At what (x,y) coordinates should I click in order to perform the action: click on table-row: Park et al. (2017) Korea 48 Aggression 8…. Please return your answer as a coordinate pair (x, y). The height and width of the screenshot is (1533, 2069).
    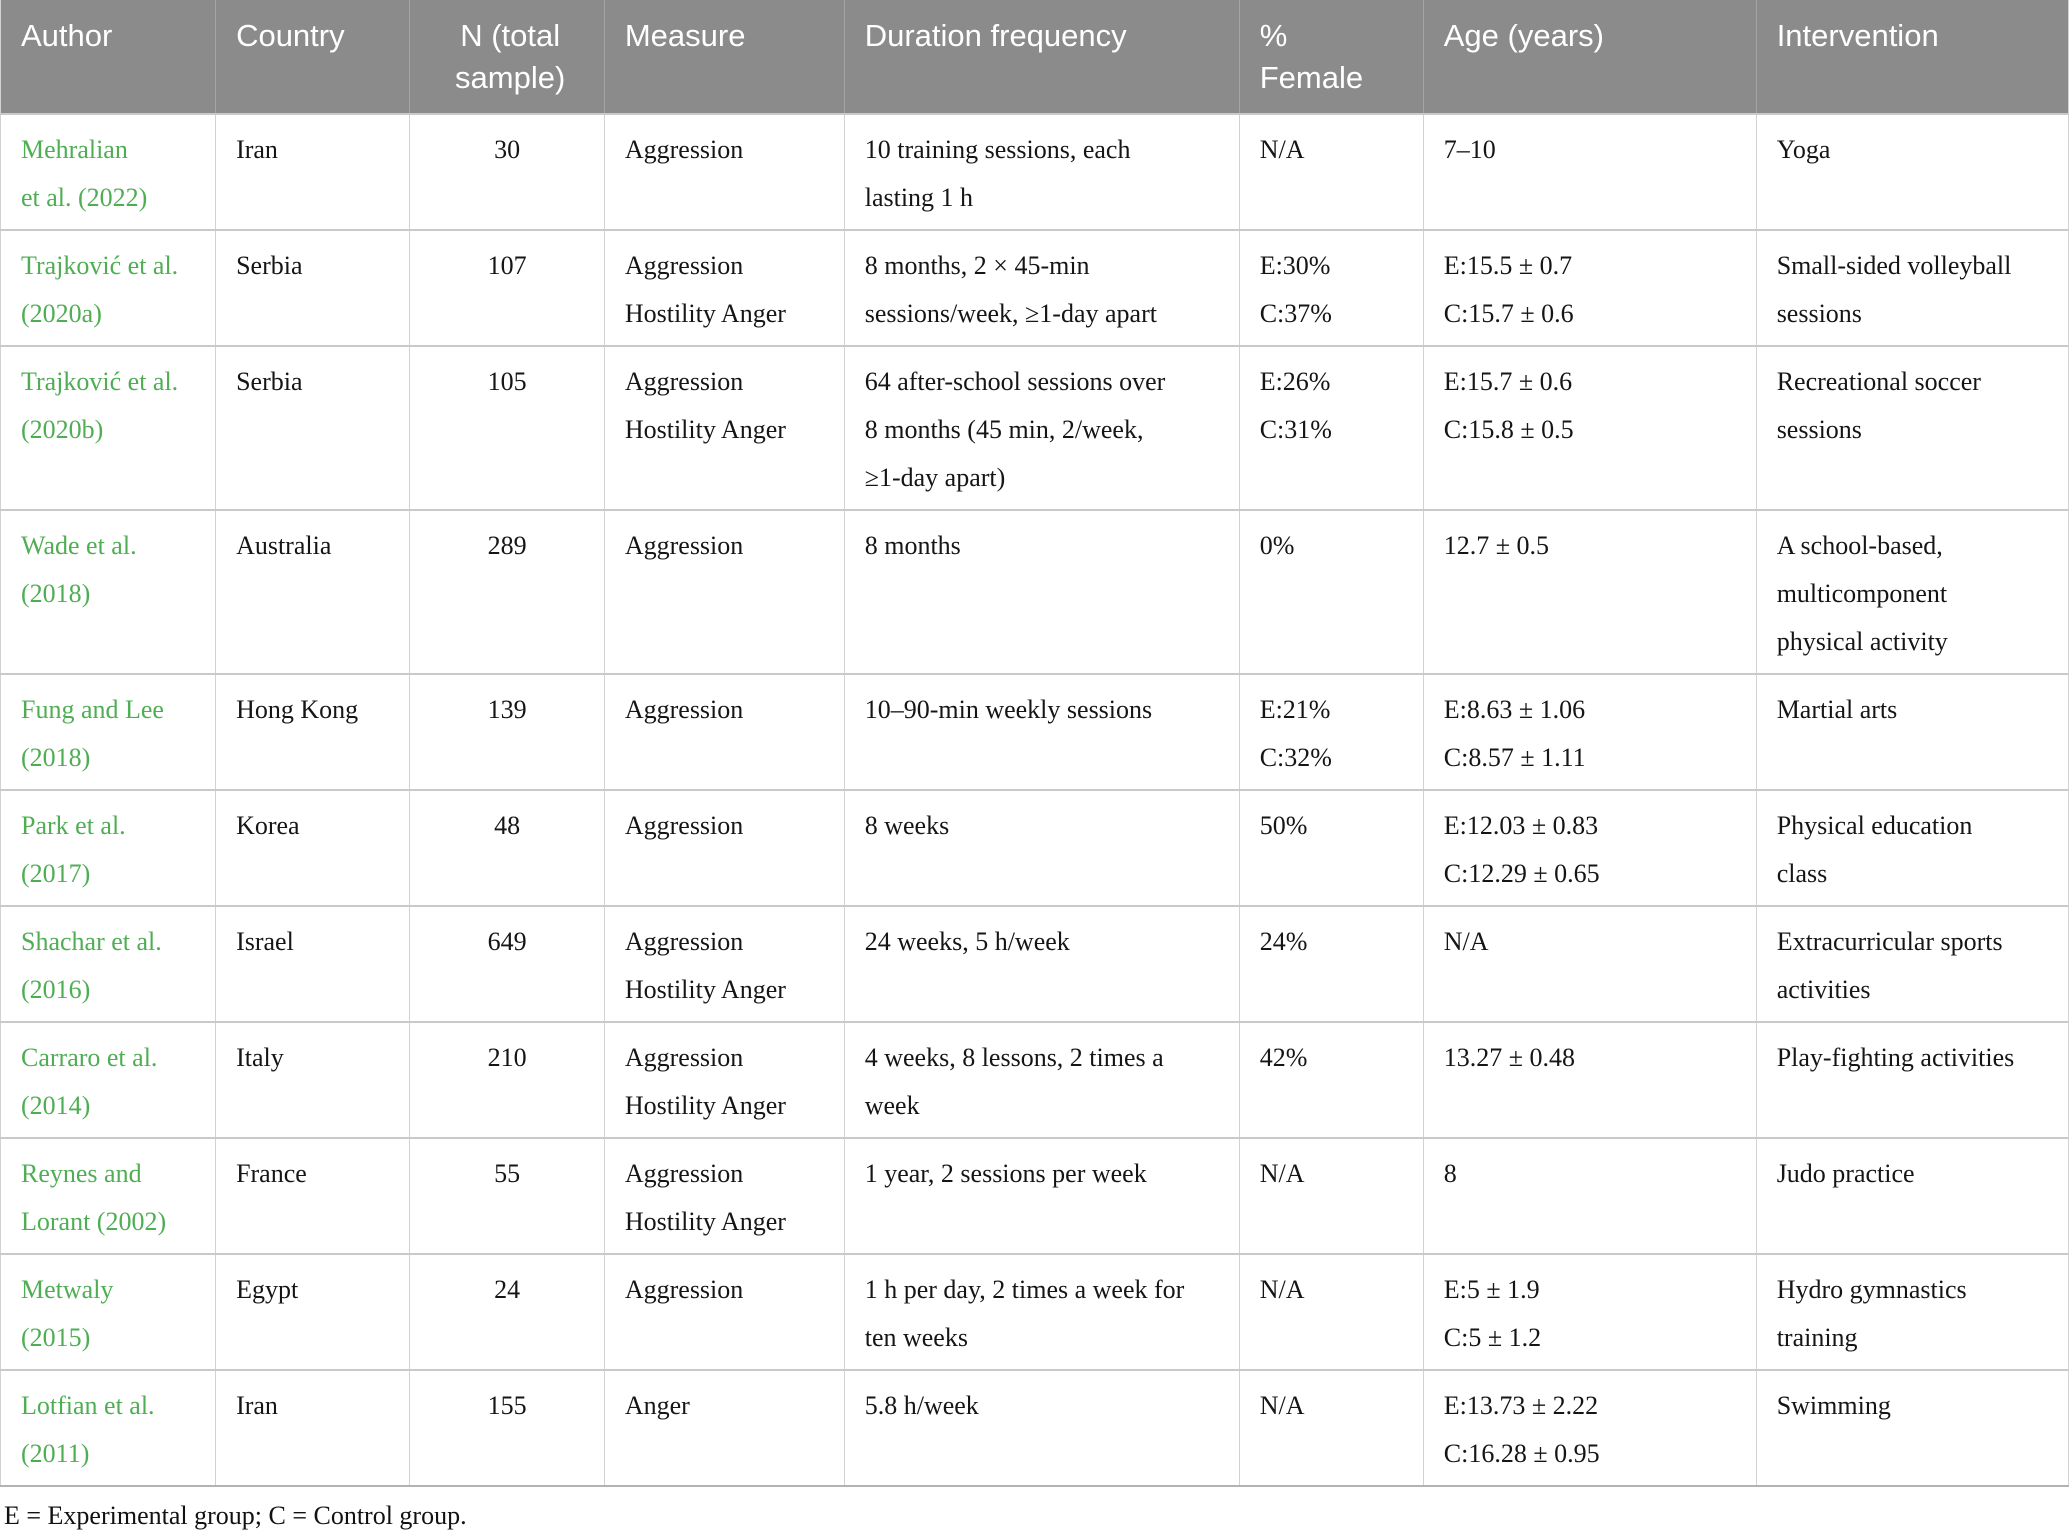
    Looking at the image, I should click on (1034, 847).